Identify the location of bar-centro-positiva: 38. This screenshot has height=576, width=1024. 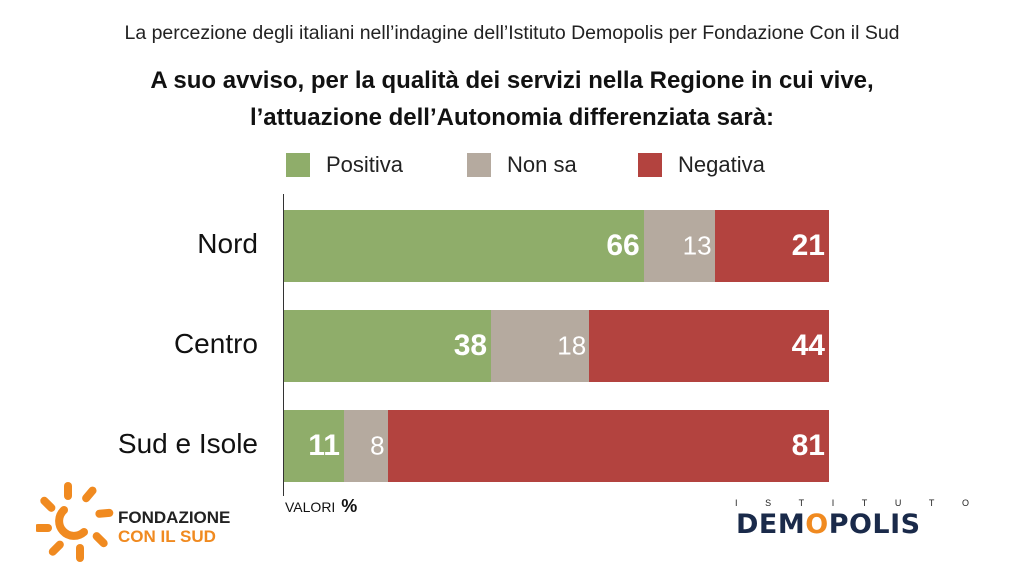
(388, 346).